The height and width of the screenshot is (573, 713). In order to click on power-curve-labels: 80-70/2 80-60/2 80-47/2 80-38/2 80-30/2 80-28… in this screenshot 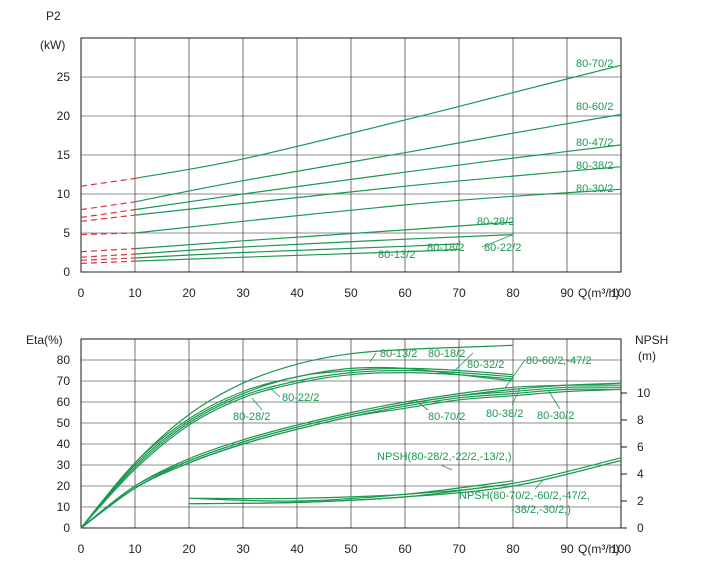, I will do `click(495, 159)`.